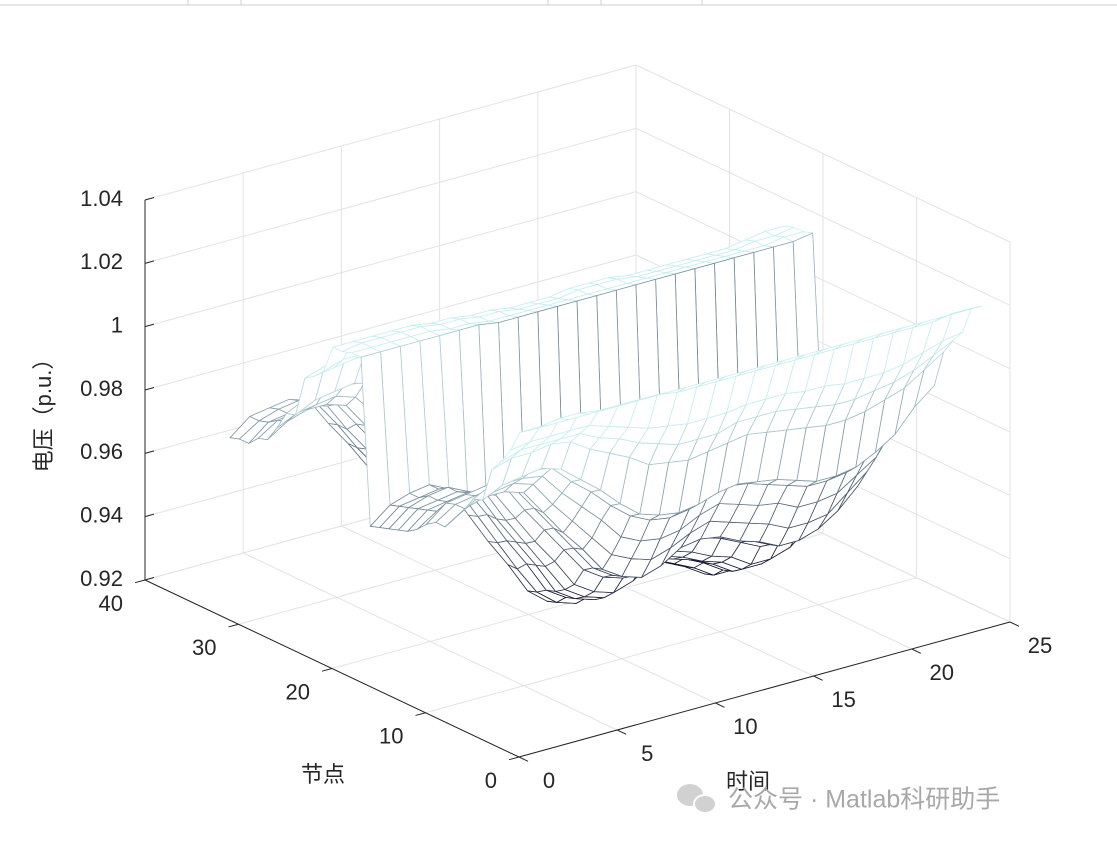 This screenshot has width=1117, height=845. What do you see at coordinates (745, 726) in the screenshot?
I see `x-tick-label: 10` at bounding box center [745, 726].